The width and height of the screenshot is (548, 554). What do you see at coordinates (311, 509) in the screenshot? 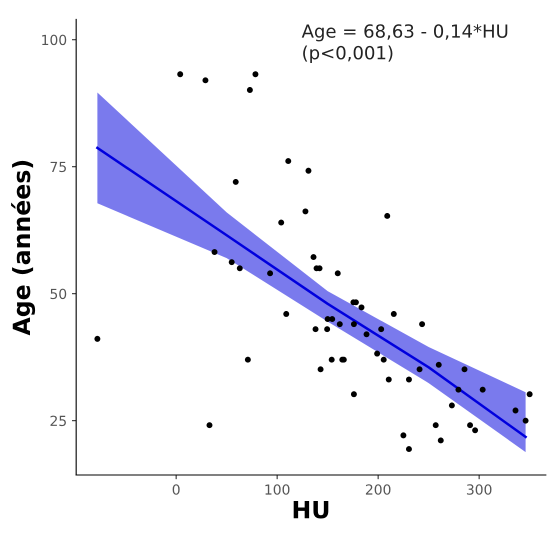
I see `x-axis-title: HU` at bounding box center [311, 509].